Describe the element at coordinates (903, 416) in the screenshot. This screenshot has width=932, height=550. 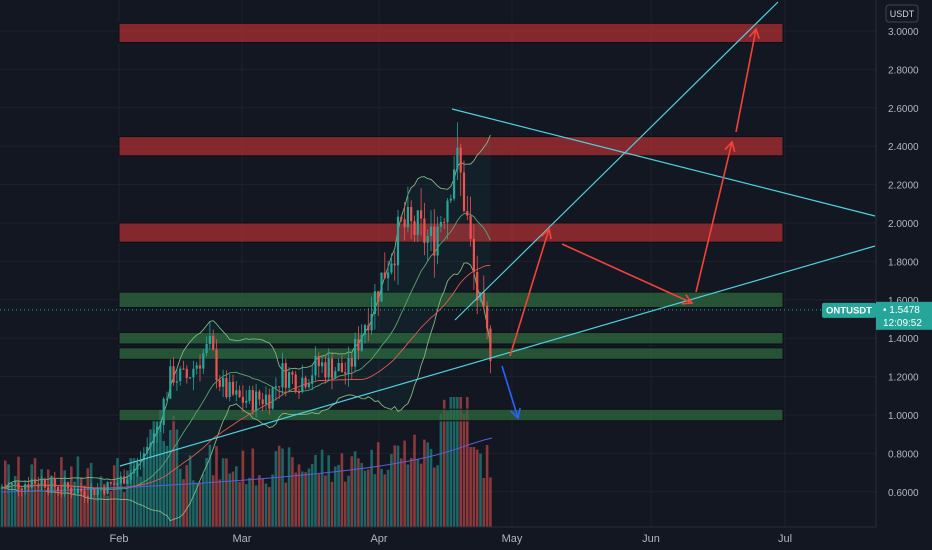
I see `price-tick: 1.0000` at that location.